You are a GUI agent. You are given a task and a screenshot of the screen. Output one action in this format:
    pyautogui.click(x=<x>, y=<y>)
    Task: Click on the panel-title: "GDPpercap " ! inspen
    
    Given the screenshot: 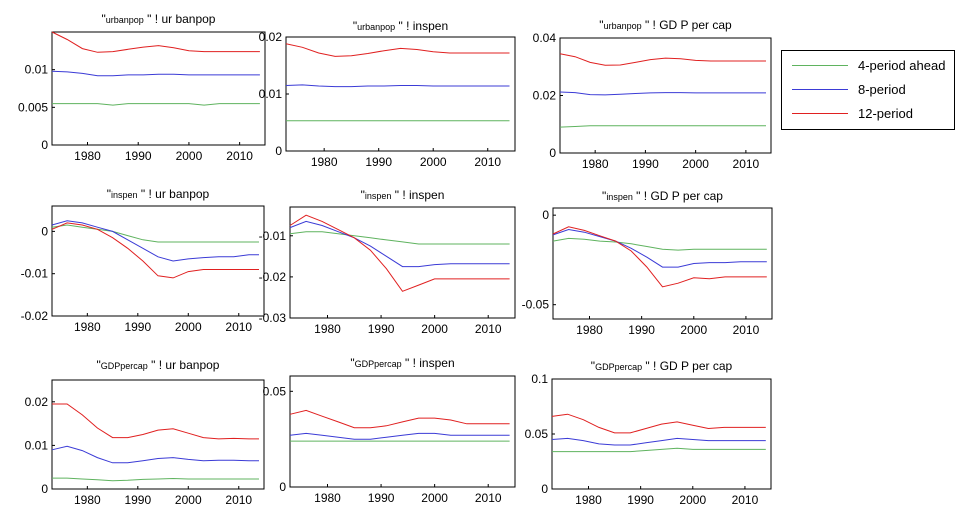 What is the action you would take?
    pyautogui.click(x=402, y=363)
    